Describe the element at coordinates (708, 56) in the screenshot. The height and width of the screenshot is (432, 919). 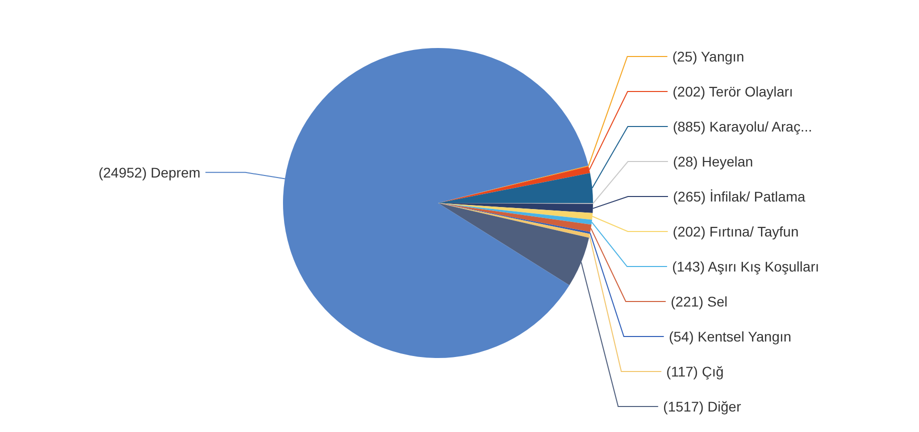
I see `slice-label: (25) Yangın` at that location.